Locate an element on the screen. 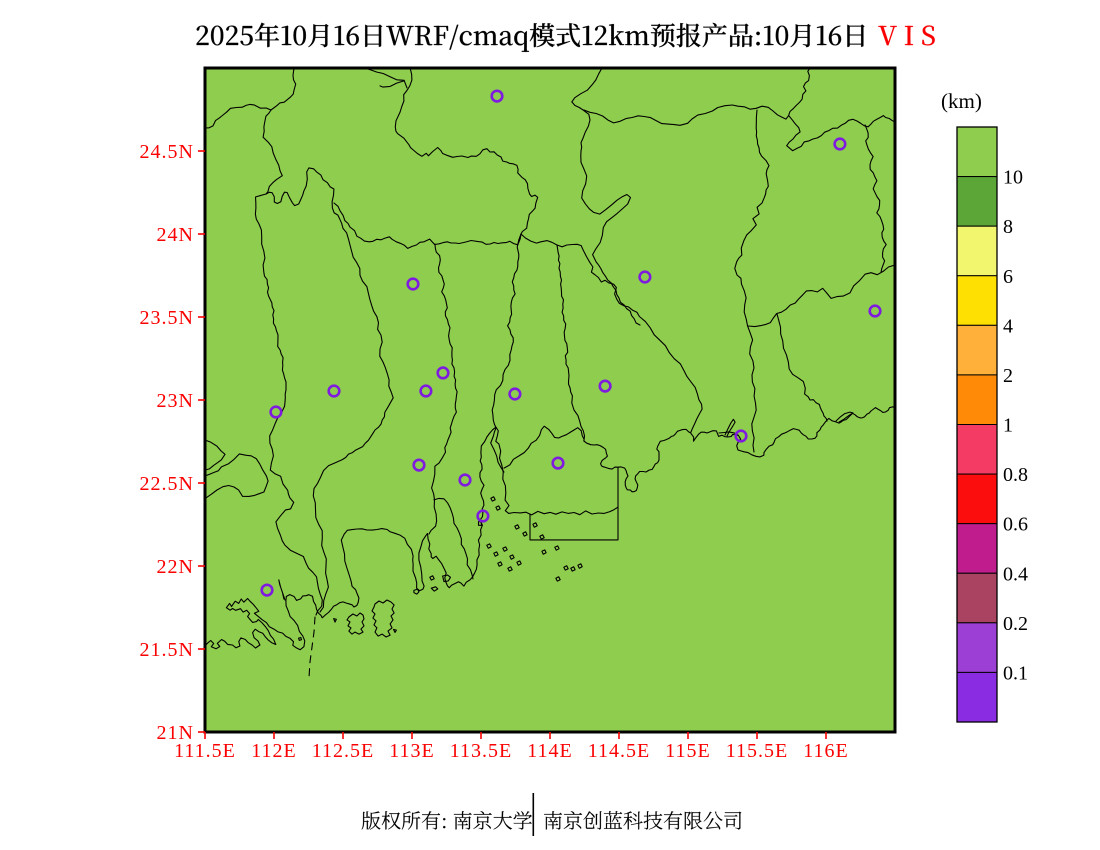  x-tick-label: 113.5E is located at coordinates (481, 751).